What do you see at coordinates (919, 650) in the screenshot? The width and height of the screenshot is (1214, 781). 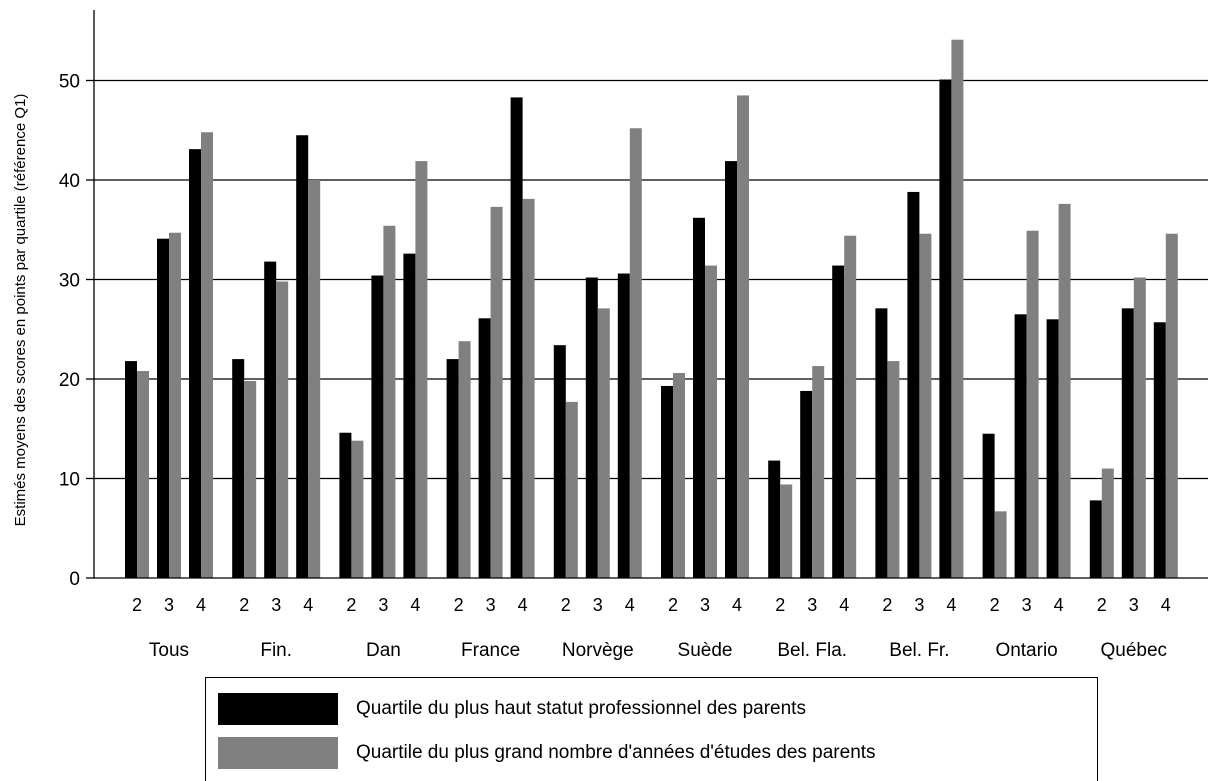 I see `group-label: Bel. Fr.` at bounding box center [919, 650].